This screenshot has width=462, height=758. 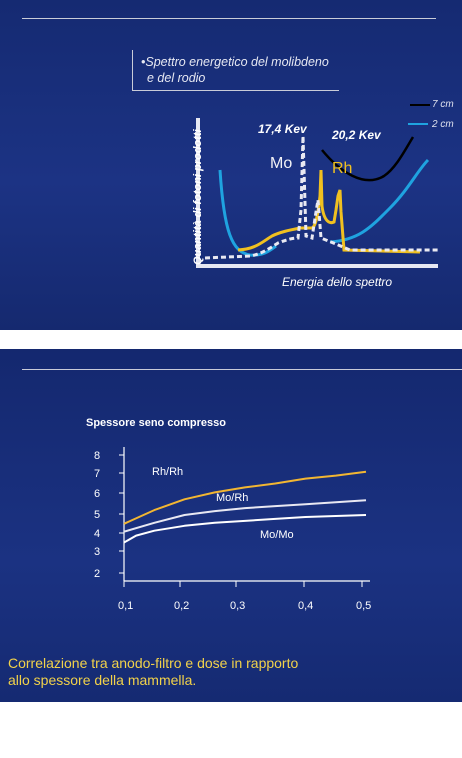 I want to click on dose-chart: 8 7 6 5 4 3 2 0,1 0,2 0,3 0,4 0,5, so click(x=232, y=529).